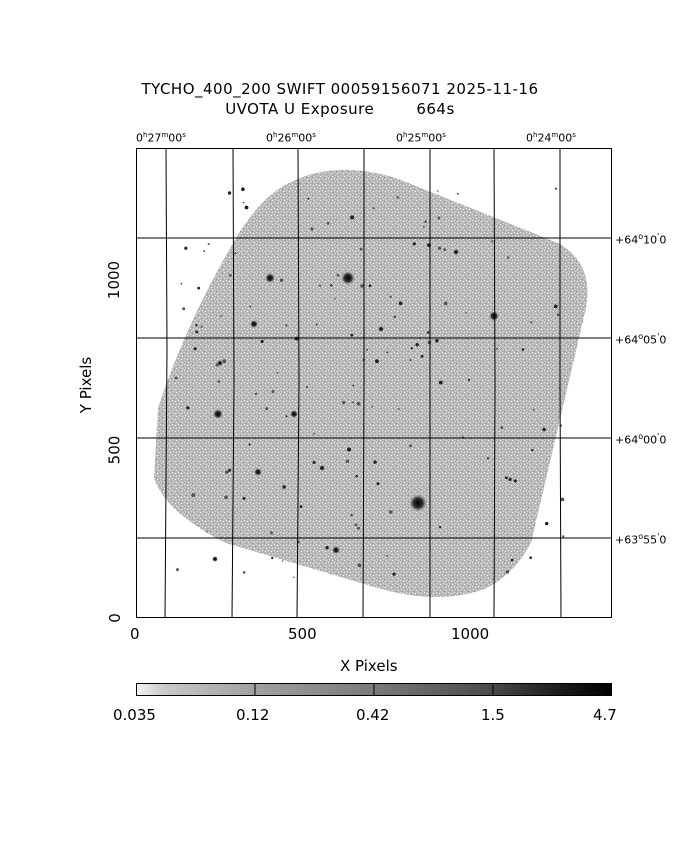  I want to click on y-tick-0: 0, so click(114, 618).